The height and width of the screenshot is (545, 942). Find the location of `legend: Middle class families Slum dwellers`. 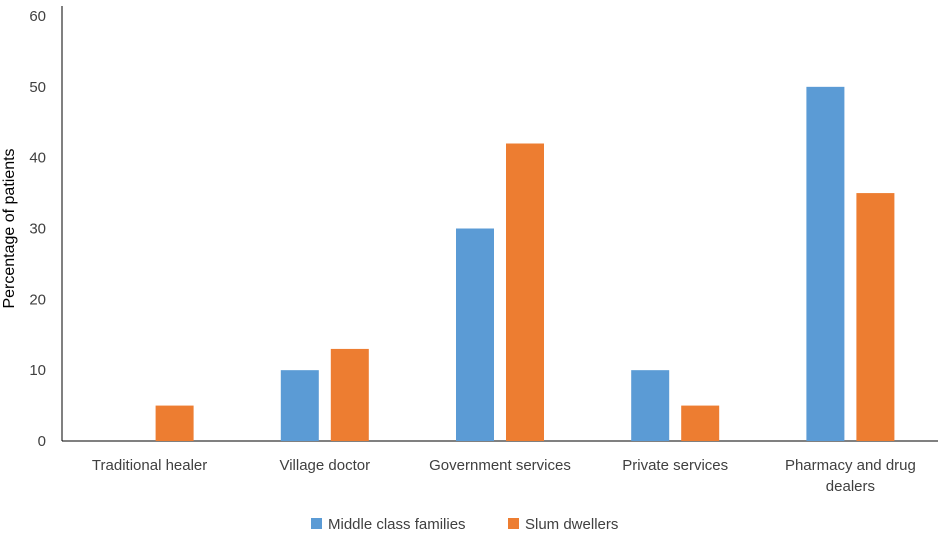

legend: Middle class families Slum dwellers is located at coordinates (464, 524).